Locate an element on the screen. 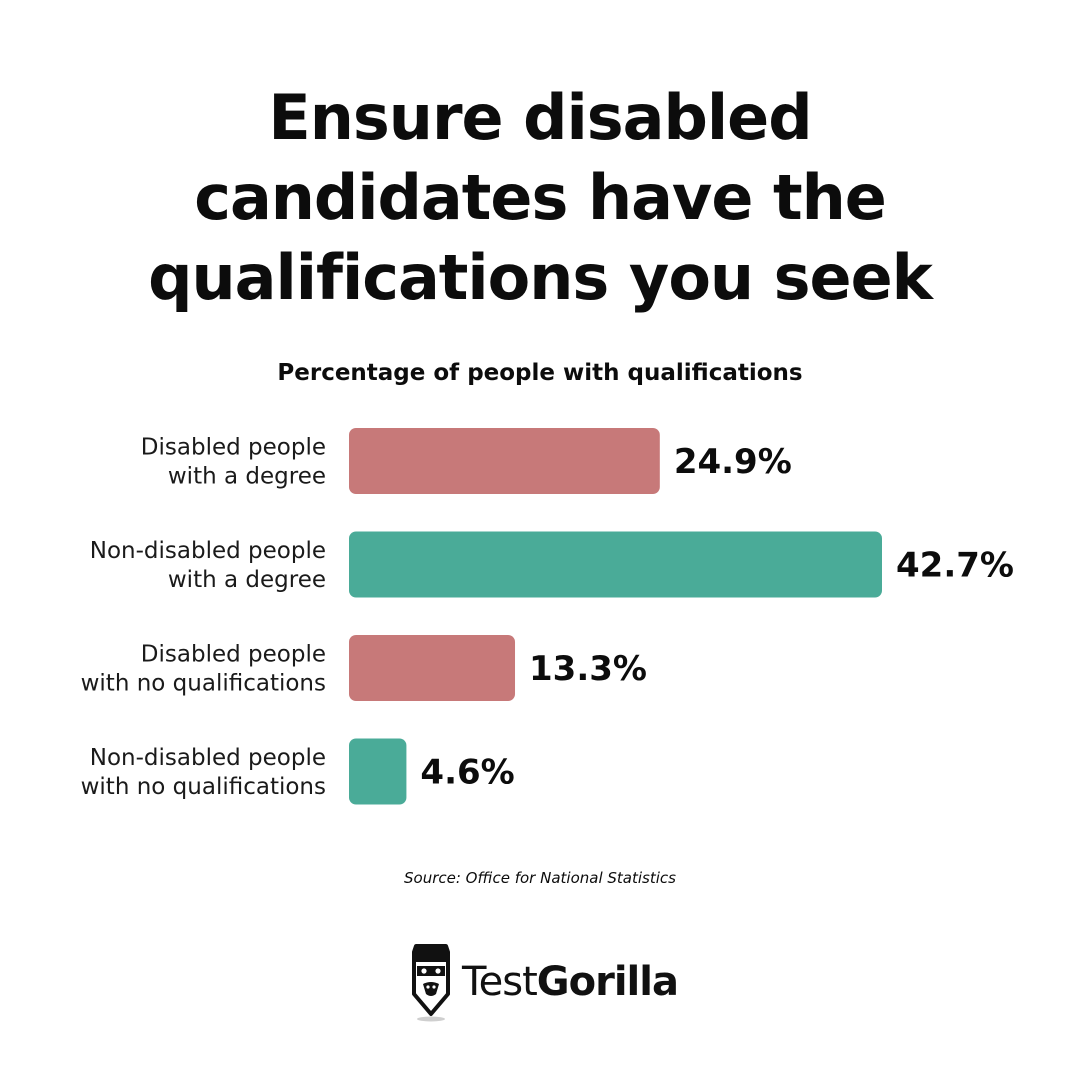 This screenshot has height=1080, width=1080. logo-wordmark: TestGorilla is located at coordinates (570, 982).